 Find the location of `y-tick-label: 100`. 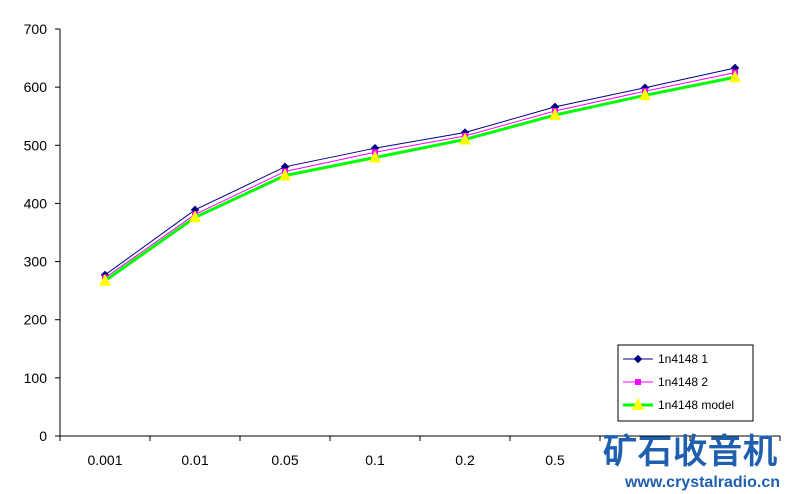

y-tick-label: 100 is located at coordinates (36, 378).